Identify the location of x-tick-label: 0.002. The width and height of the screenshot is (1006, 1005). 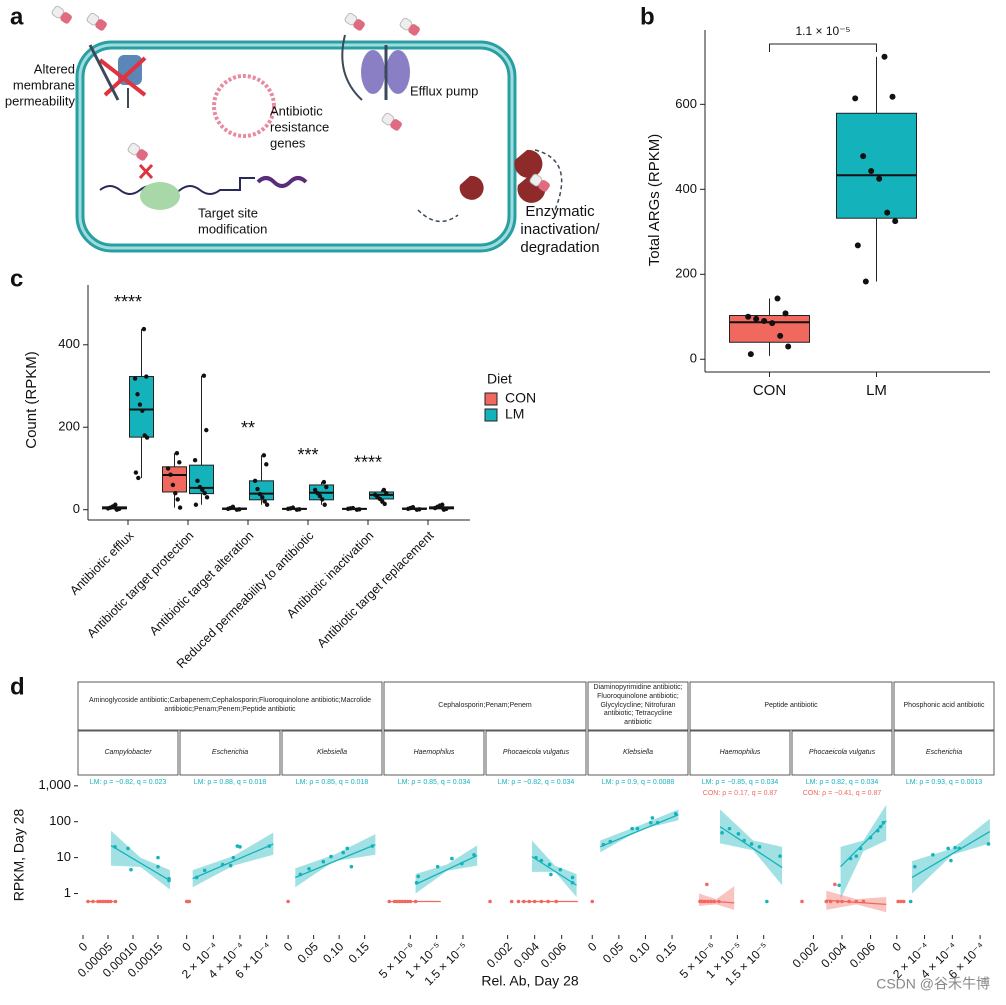
(499, 954).